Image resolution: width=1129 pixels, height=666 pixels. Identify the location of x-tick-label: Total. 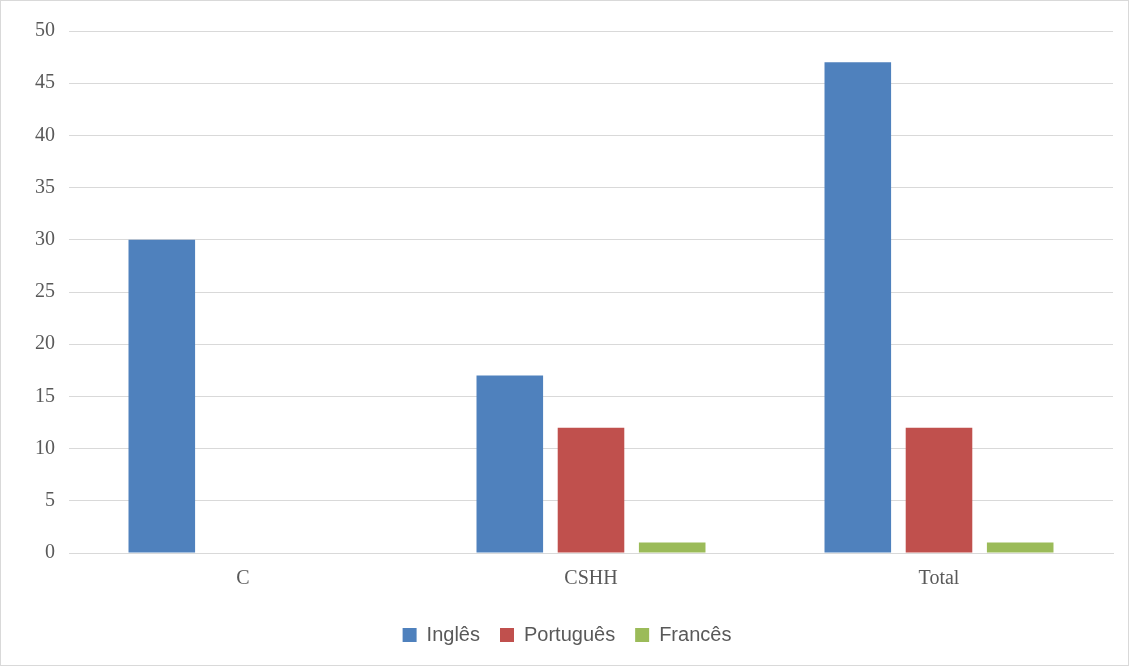
(939, 577).